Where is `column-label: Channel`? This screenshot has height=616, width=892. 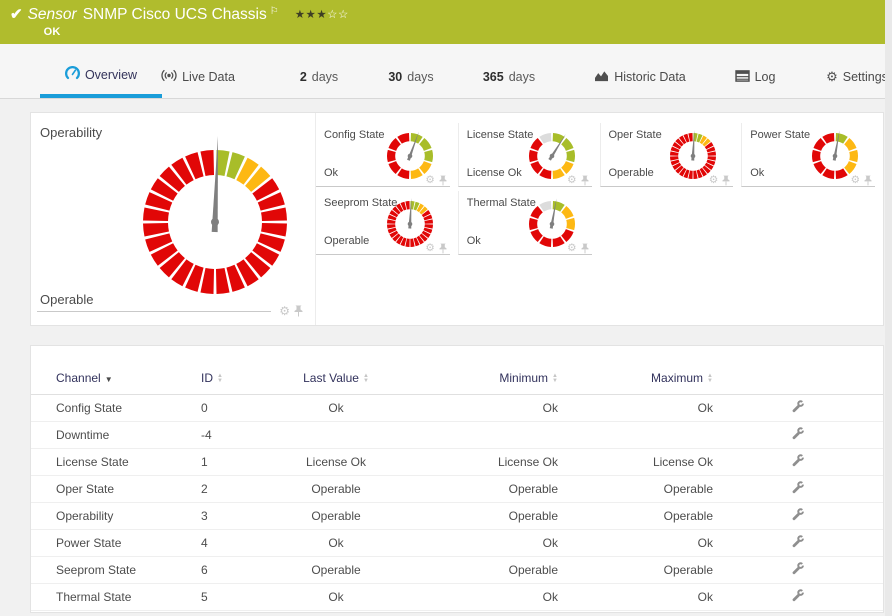 column-label: Channel is located at coordinates (78, 377).